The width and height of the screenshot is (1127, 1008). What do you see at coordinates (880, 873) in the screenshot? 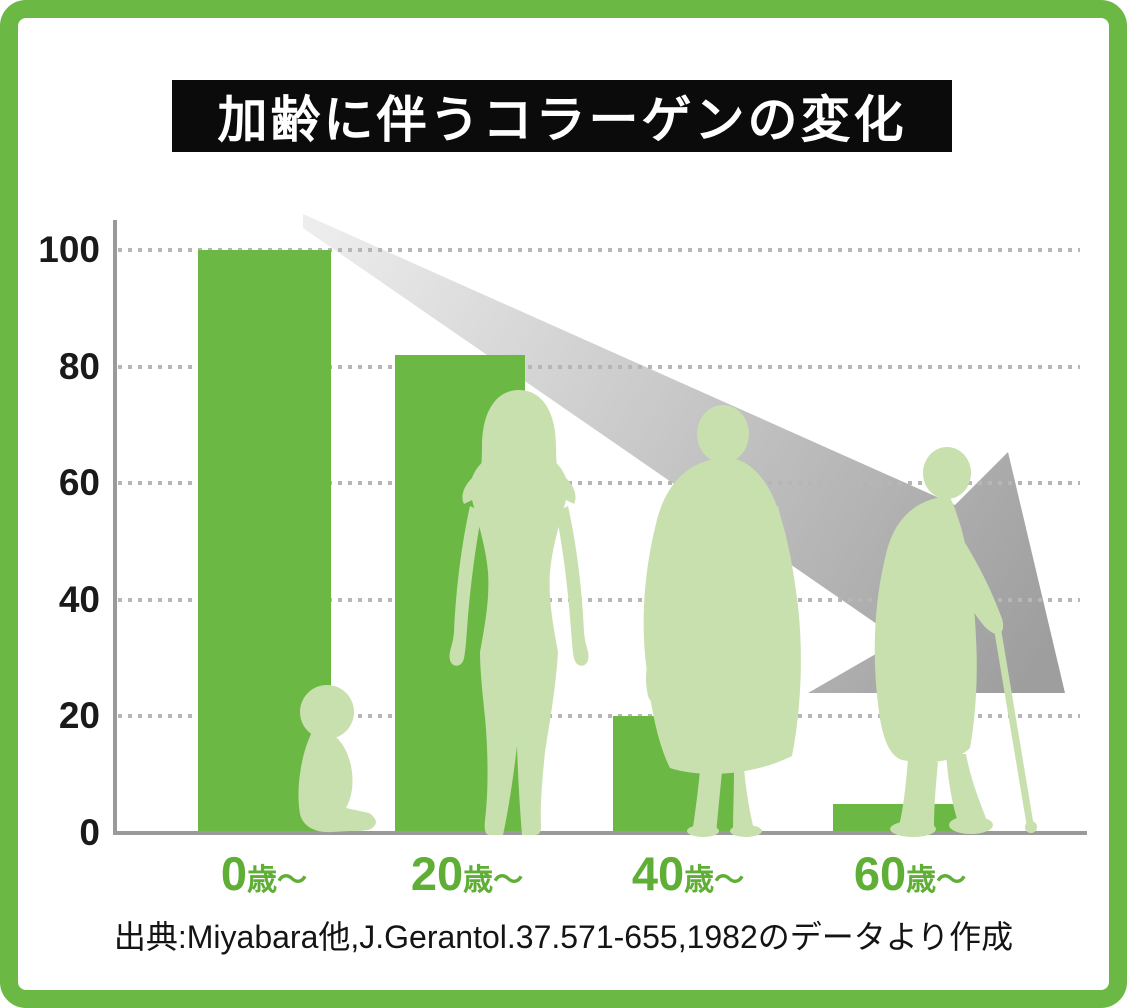
I see `x-tick-number: 60` at bounding box center [880, 873].